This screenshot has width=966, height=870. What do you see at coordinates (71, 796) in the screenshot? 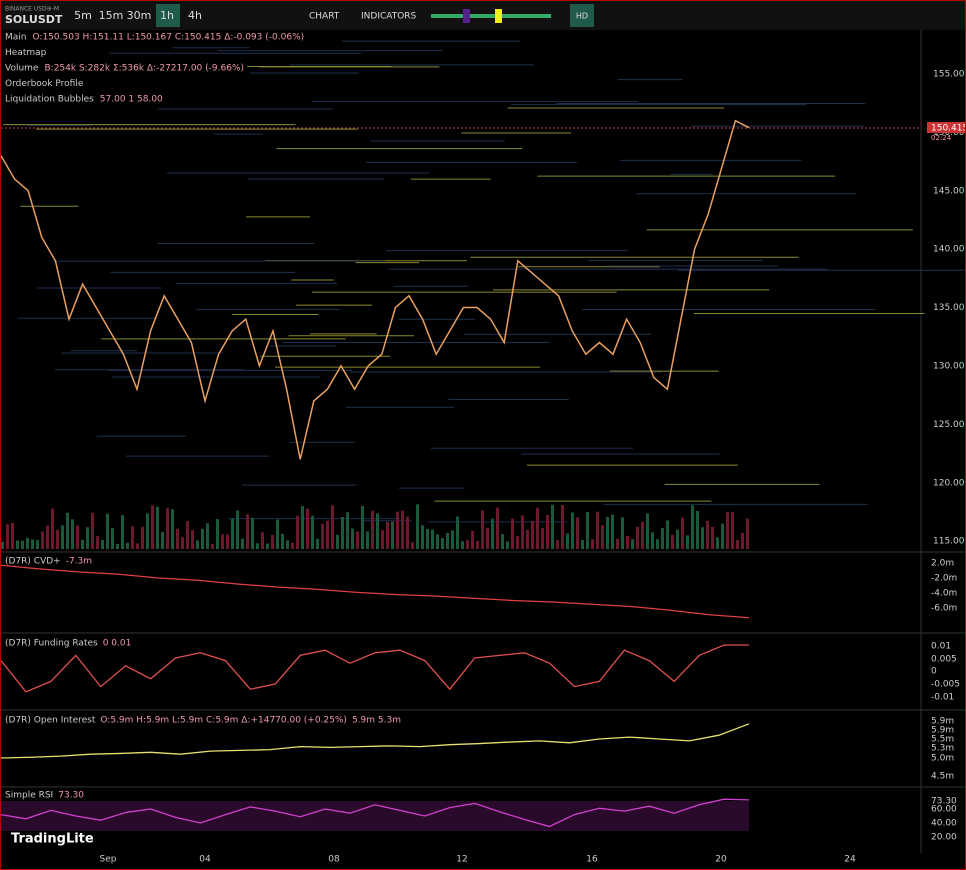
I see `panel-label: 73.30` at bounding box center [71, 796].